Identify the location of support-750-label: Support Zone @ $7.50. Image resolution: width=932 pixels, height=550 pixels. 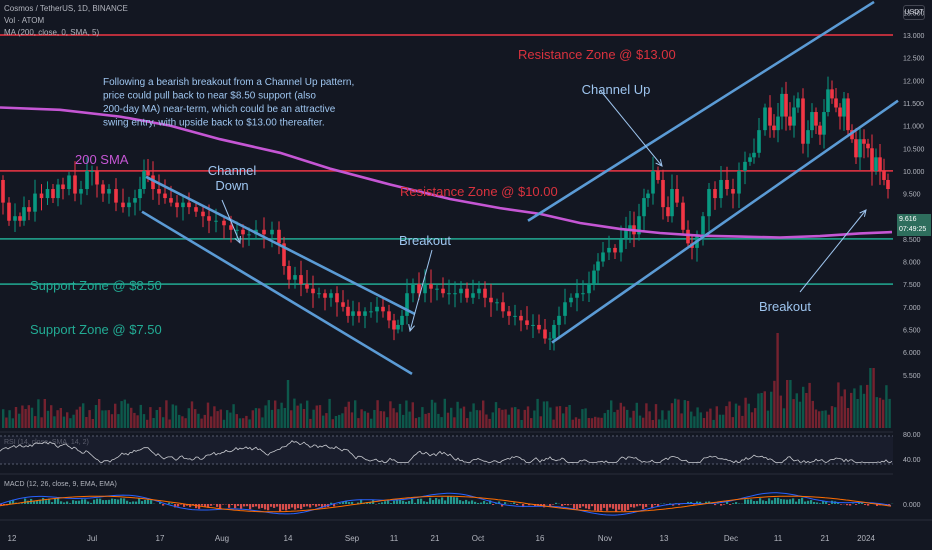
(96, 329).